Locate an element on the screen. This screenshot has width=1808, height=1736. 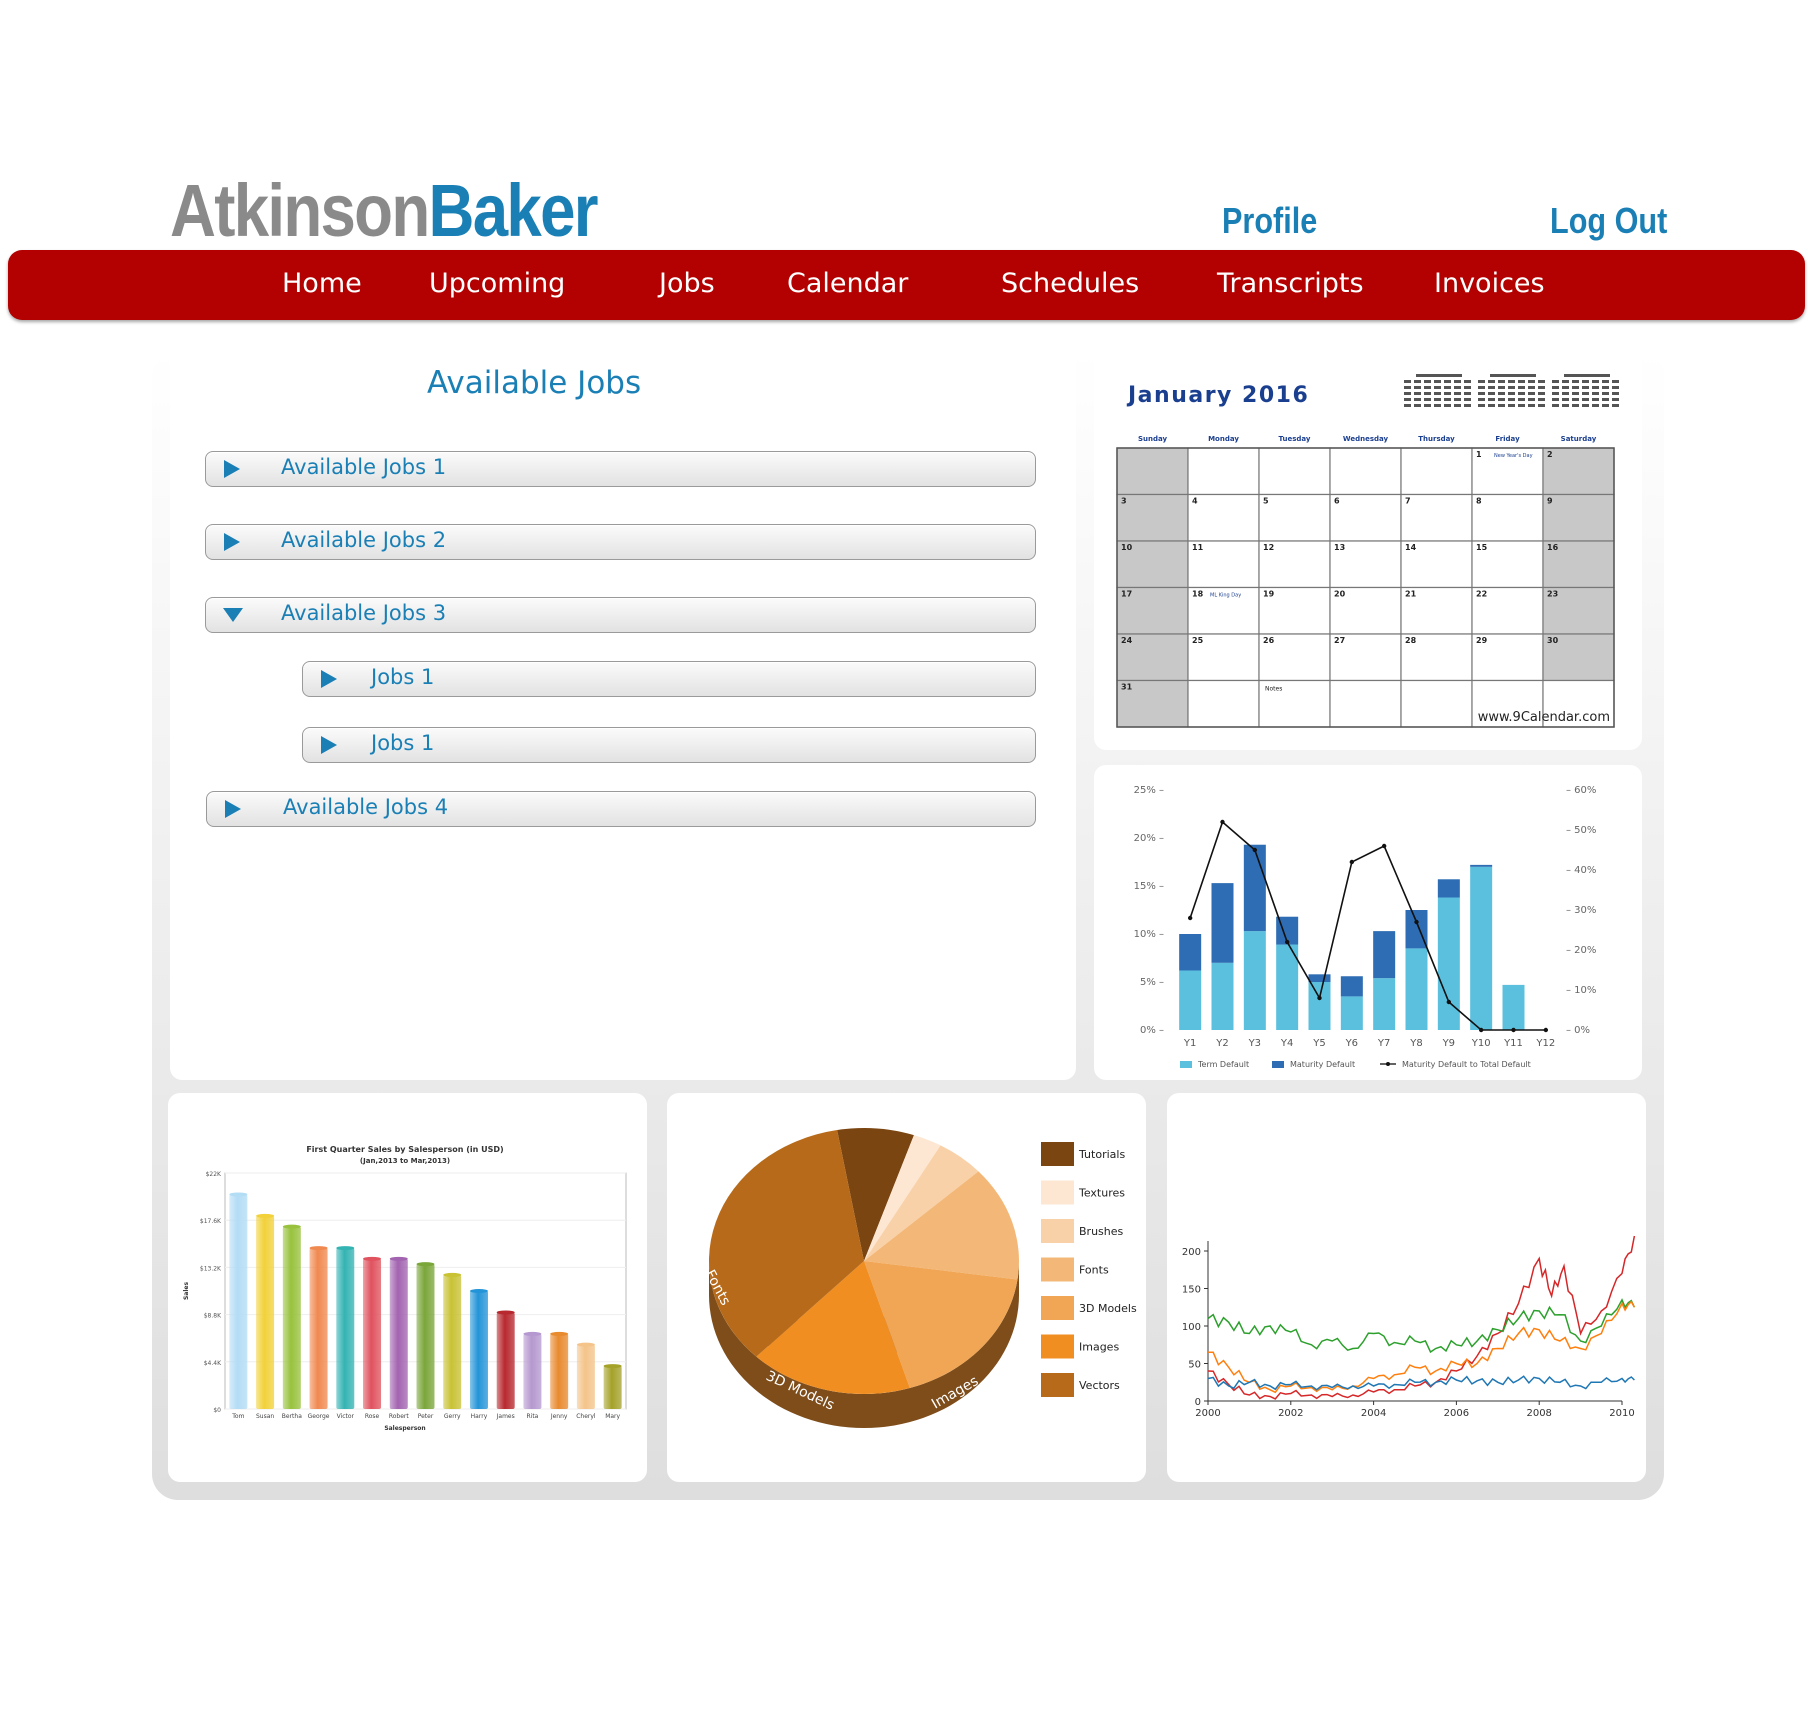
y-axis-tick: 150 is located at coordinates (1191, 1290).